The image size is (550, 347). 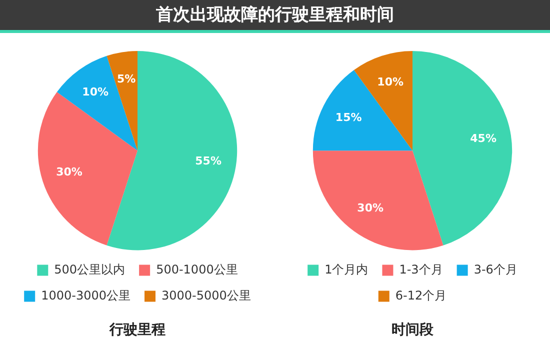 I want to click on legend-label: 1个月内, so click(x=346, y=269).